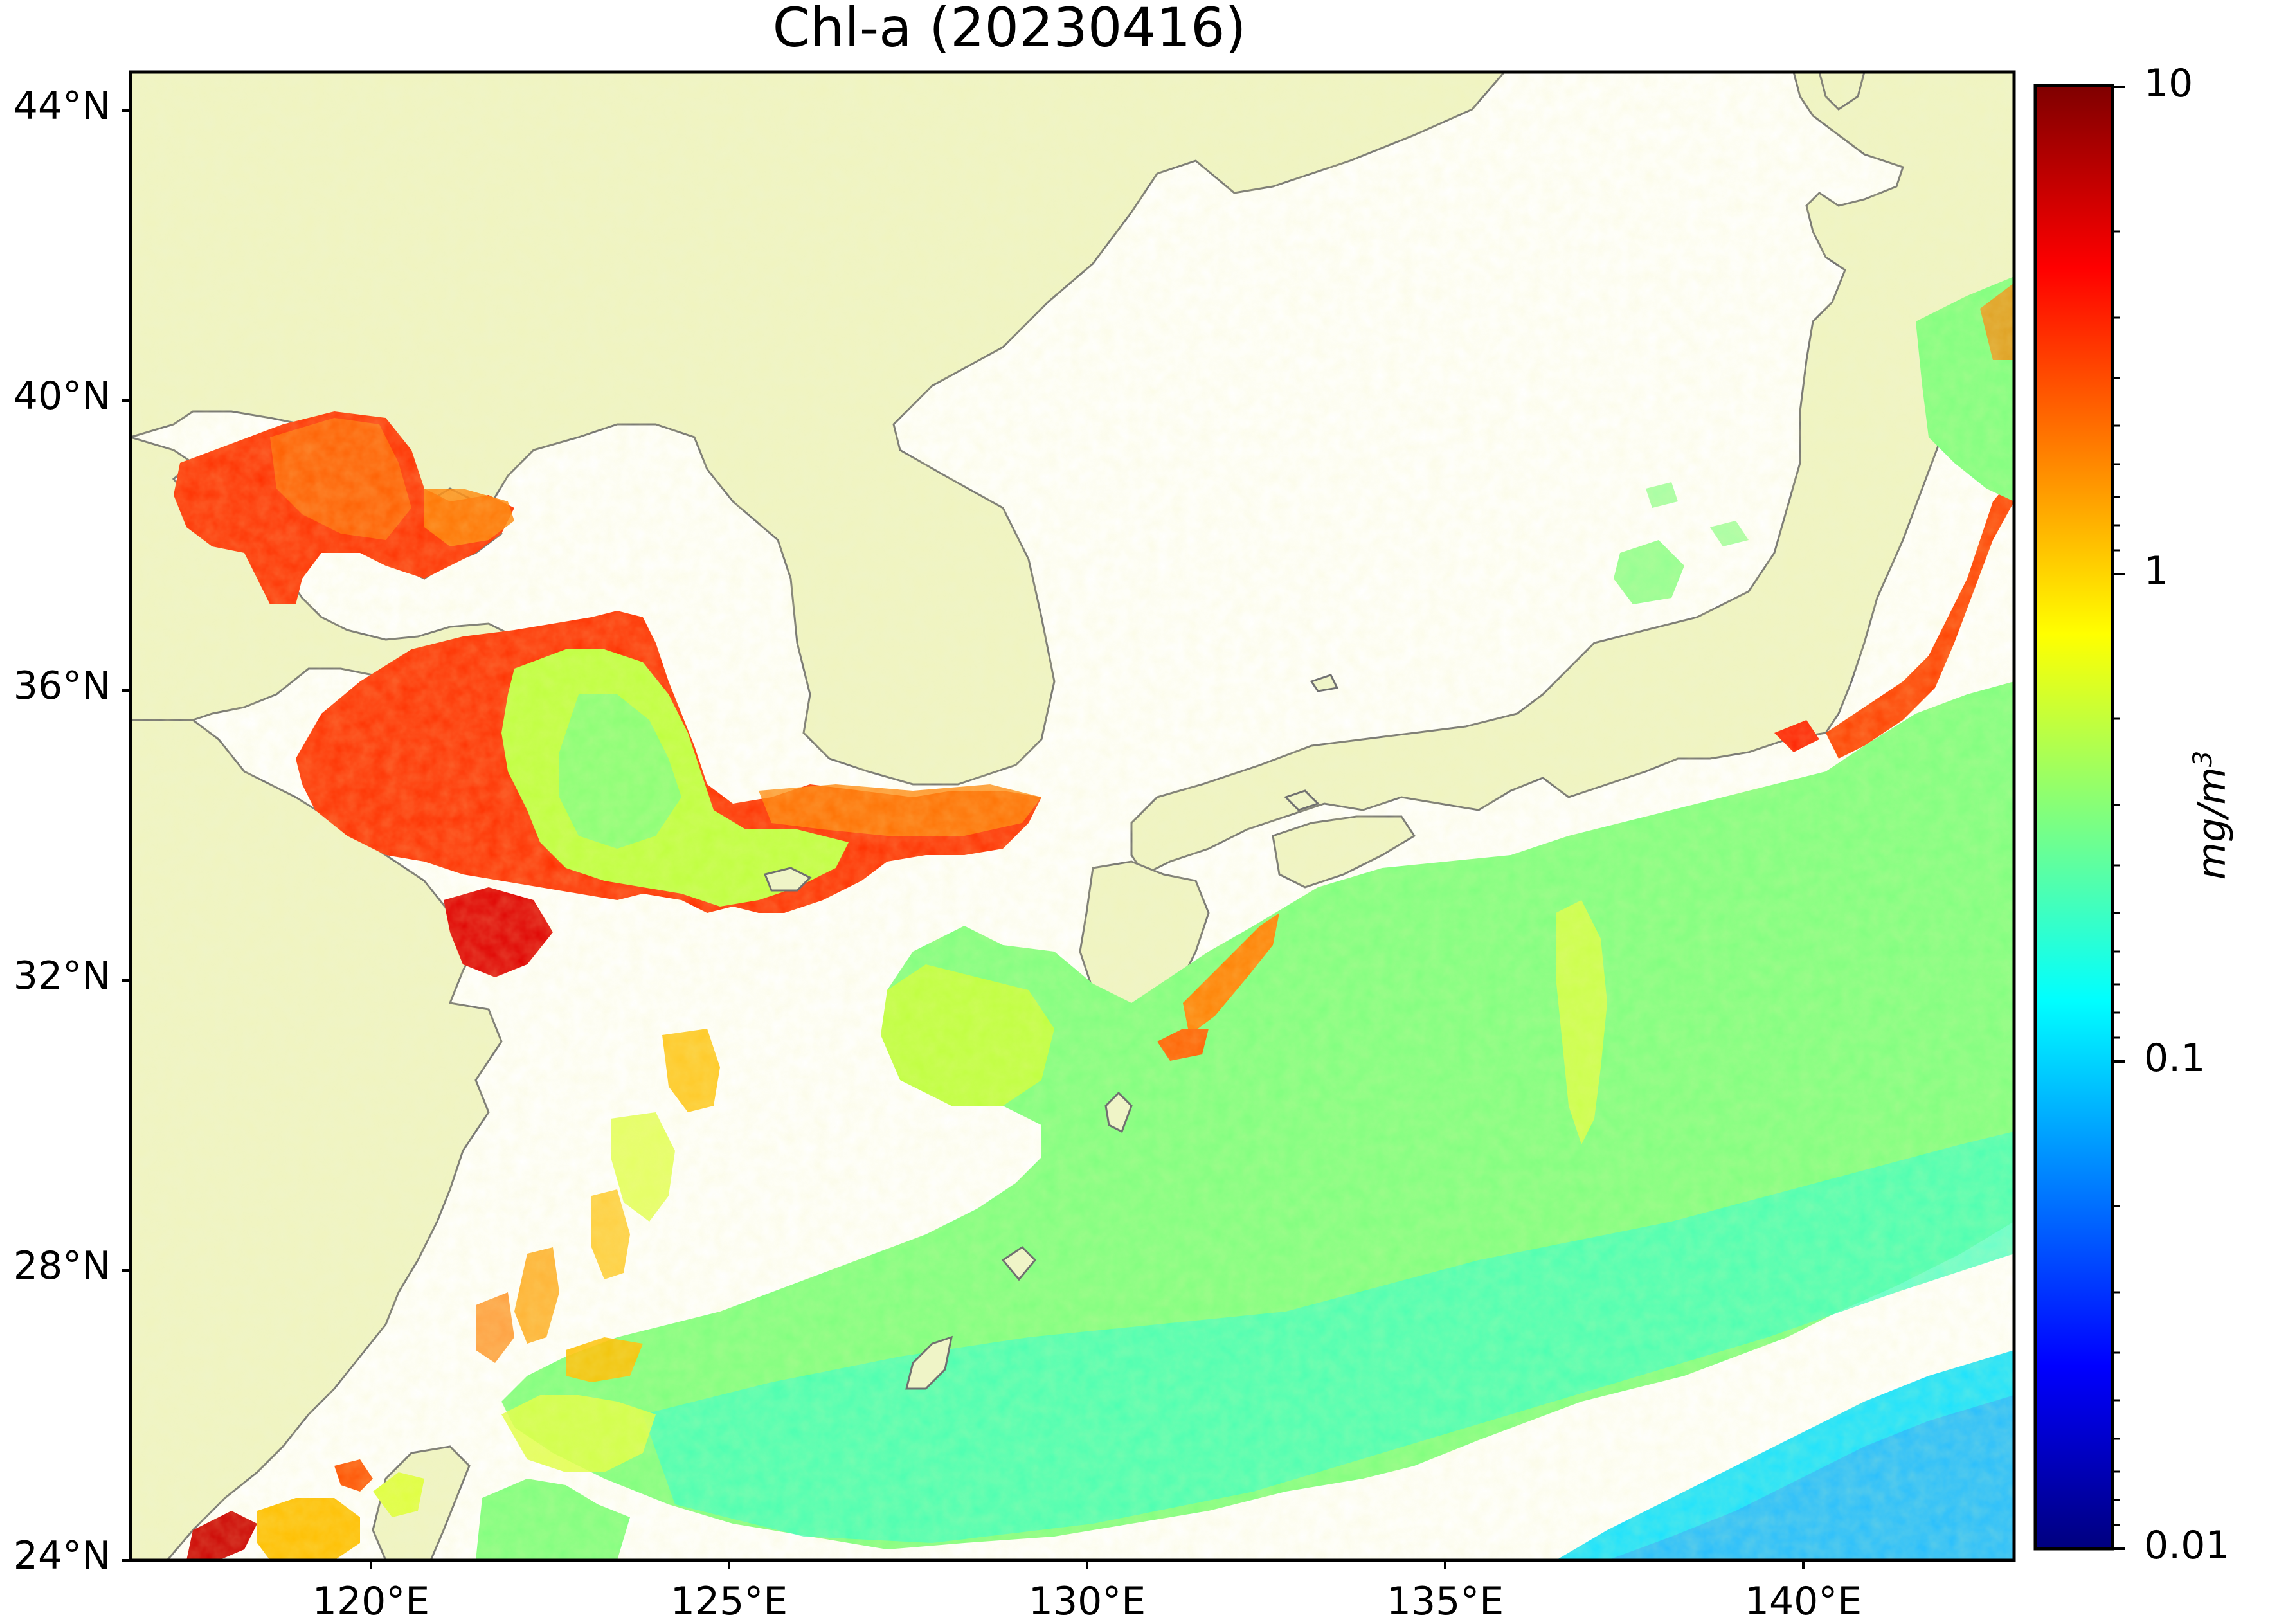  Describe the element at coordinates (2074, 817) in the screenshot. I see `colorbar-gradient` at that location.